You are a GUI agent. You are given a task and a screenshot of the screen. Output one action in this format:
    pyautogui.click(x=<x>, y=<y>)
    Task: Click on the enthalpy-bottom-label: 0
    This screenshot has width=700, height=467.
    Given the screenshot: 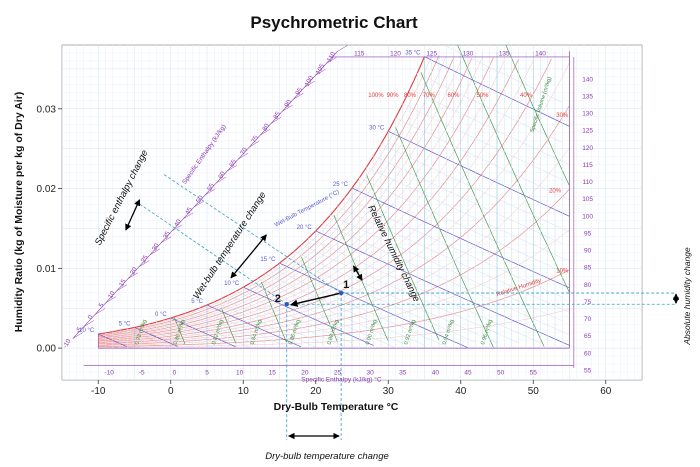 What is the action you would take?
    pyautogui.click(x=175, y=372)
    